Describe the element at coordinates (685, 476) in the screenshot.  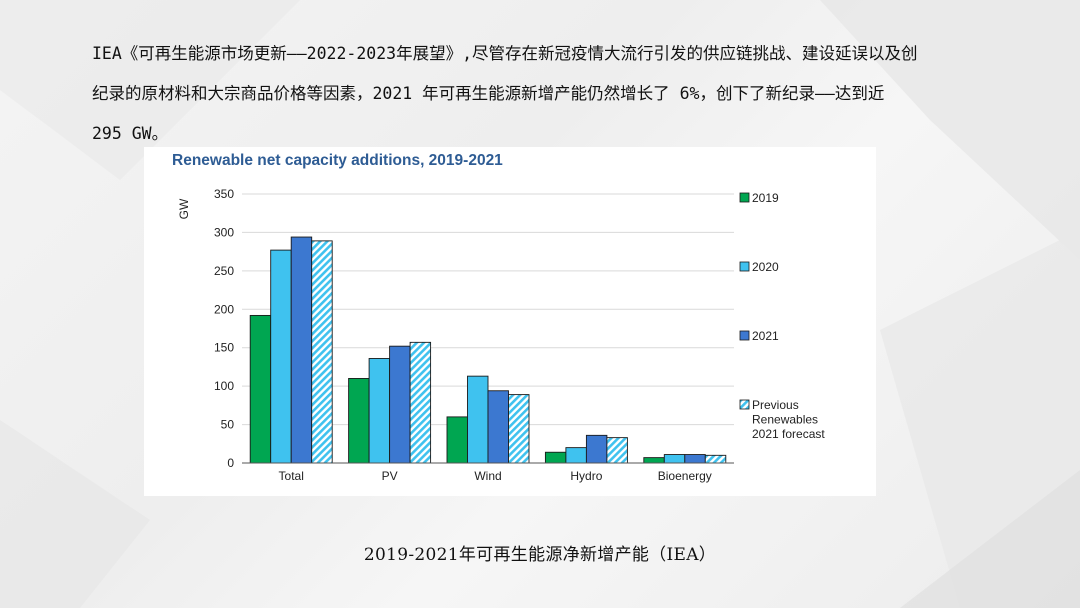
I see `x-tick-label: Bioenergy` at that location.